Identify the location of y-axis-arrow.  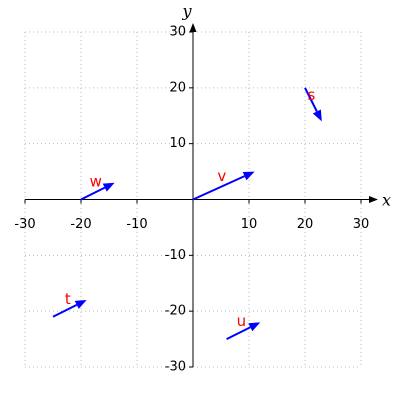
(193, 27).